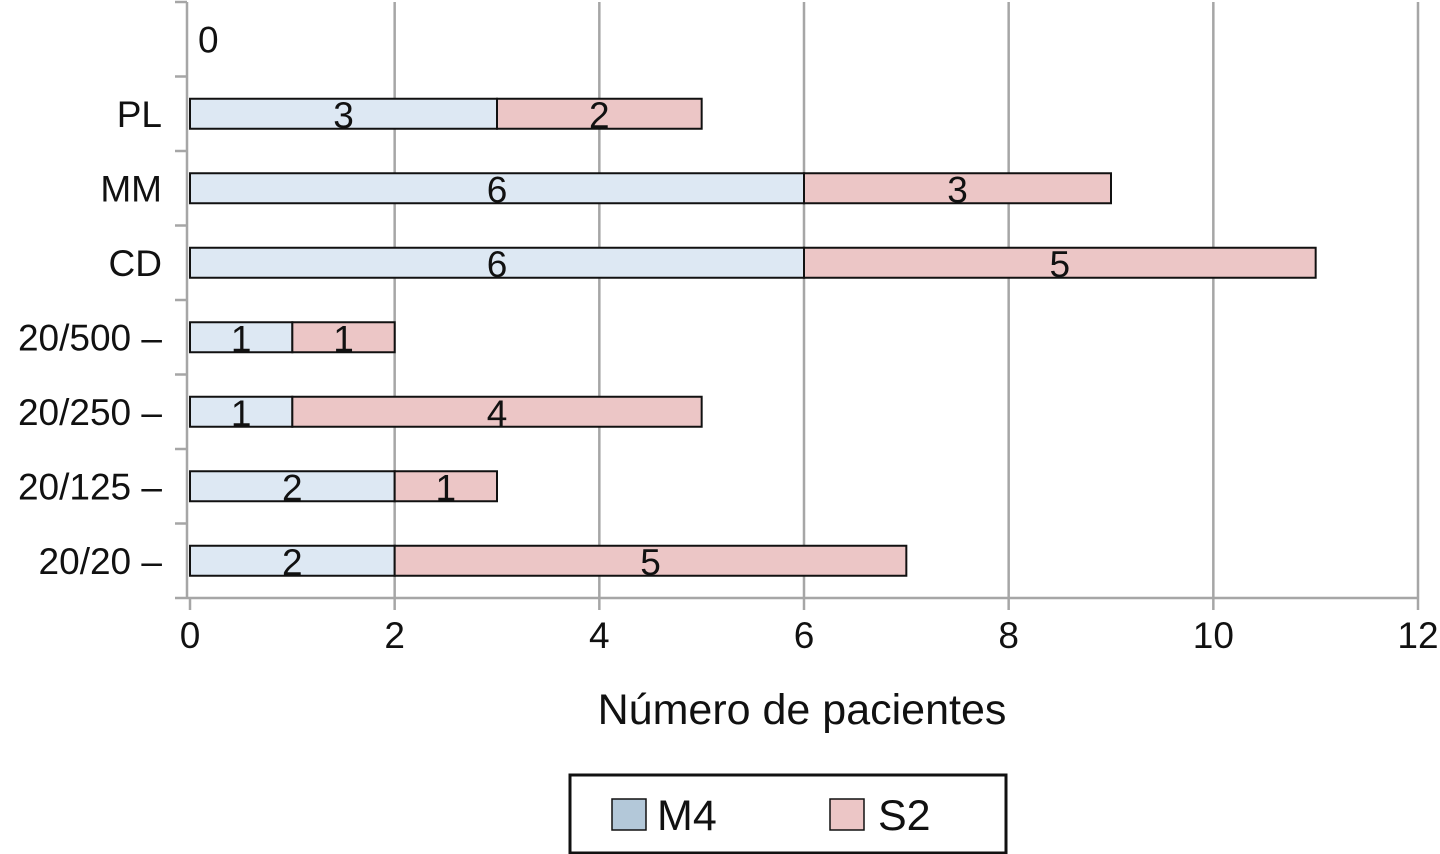 This screenshot has width=1440, height=854. I want to click on data-label-m4-pl: 3, so click(343, 115).